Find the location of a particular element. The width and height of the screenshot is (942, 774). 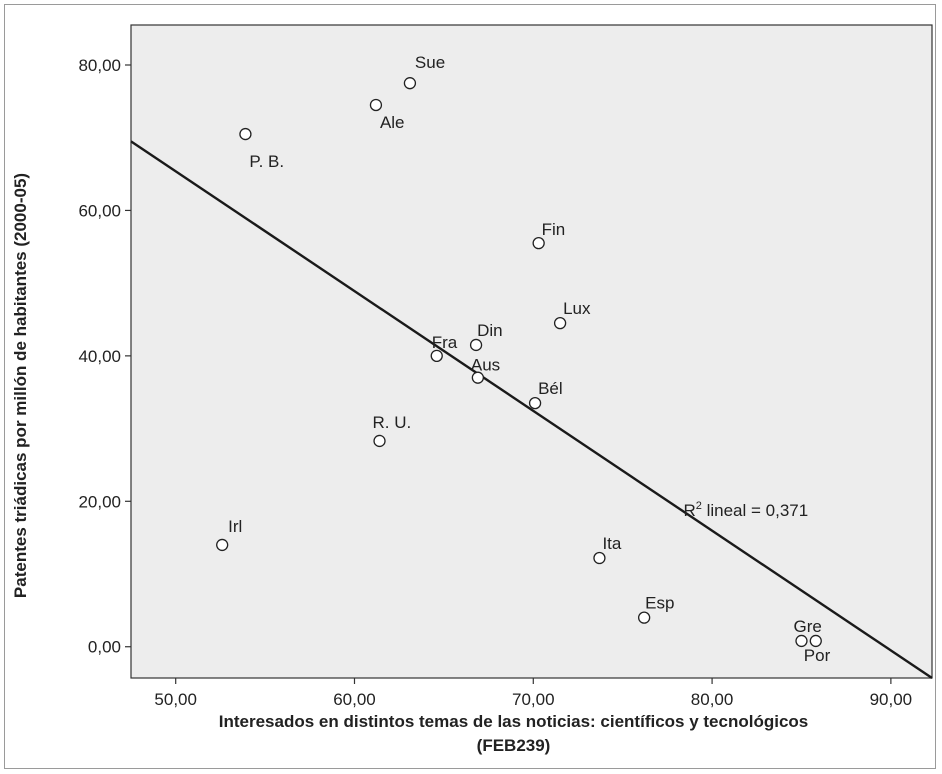

r2-annotation: R2 lineal = 0,371 is located at coordinates (745, 510).